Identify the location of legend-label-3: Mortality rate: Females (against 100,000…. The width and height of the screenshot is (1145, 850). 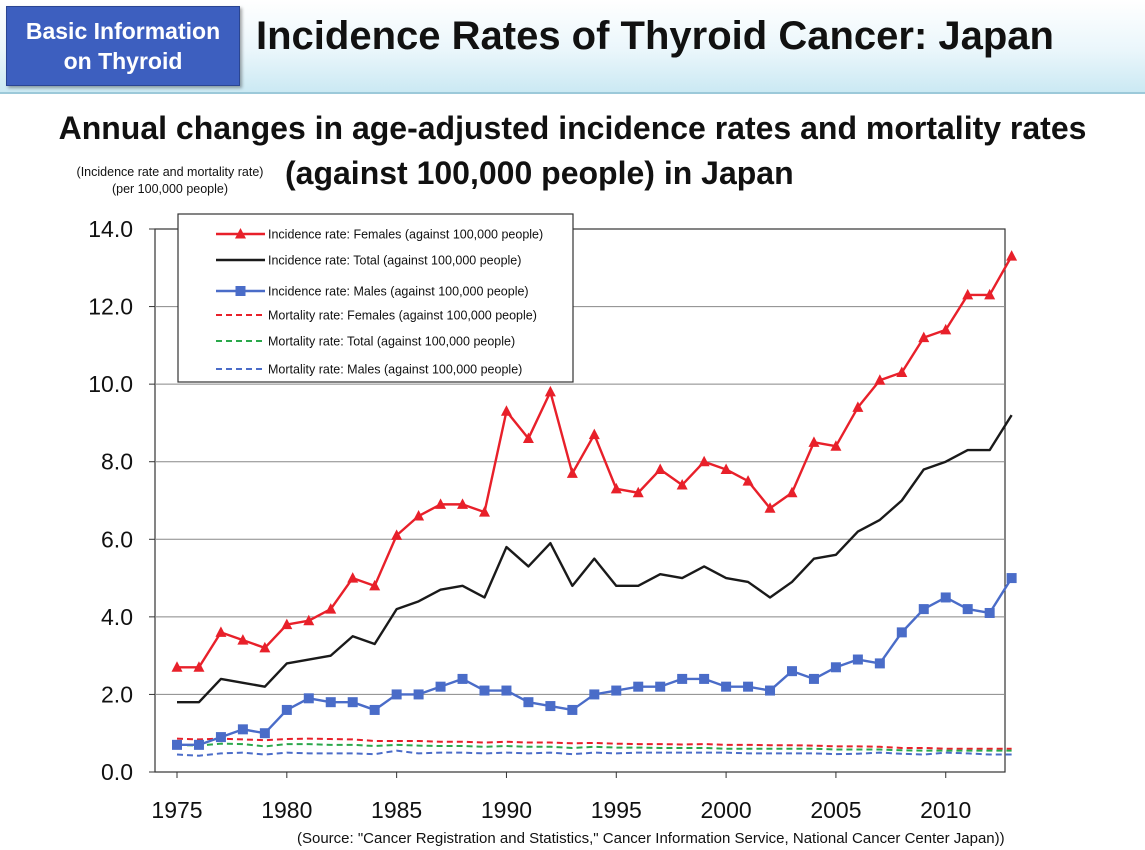
(402, 316).